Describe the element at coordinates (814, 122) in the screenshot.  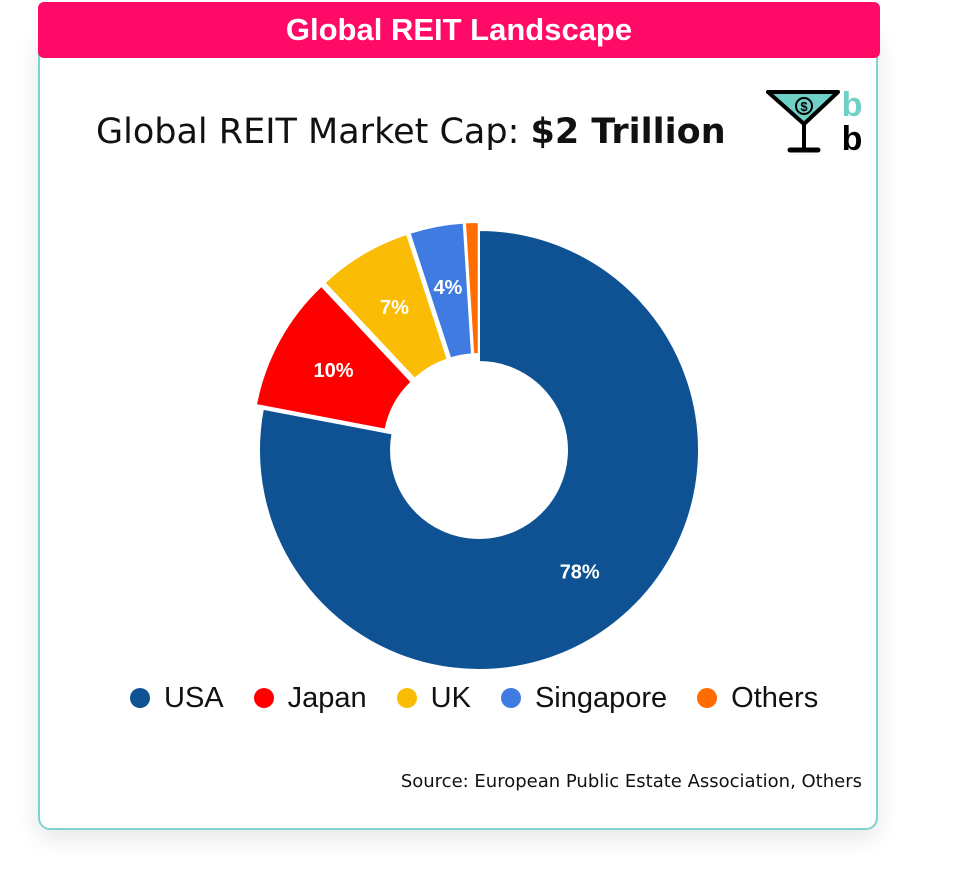
I see `cocktail-glass-dollar-icon: $ b b` at that location.